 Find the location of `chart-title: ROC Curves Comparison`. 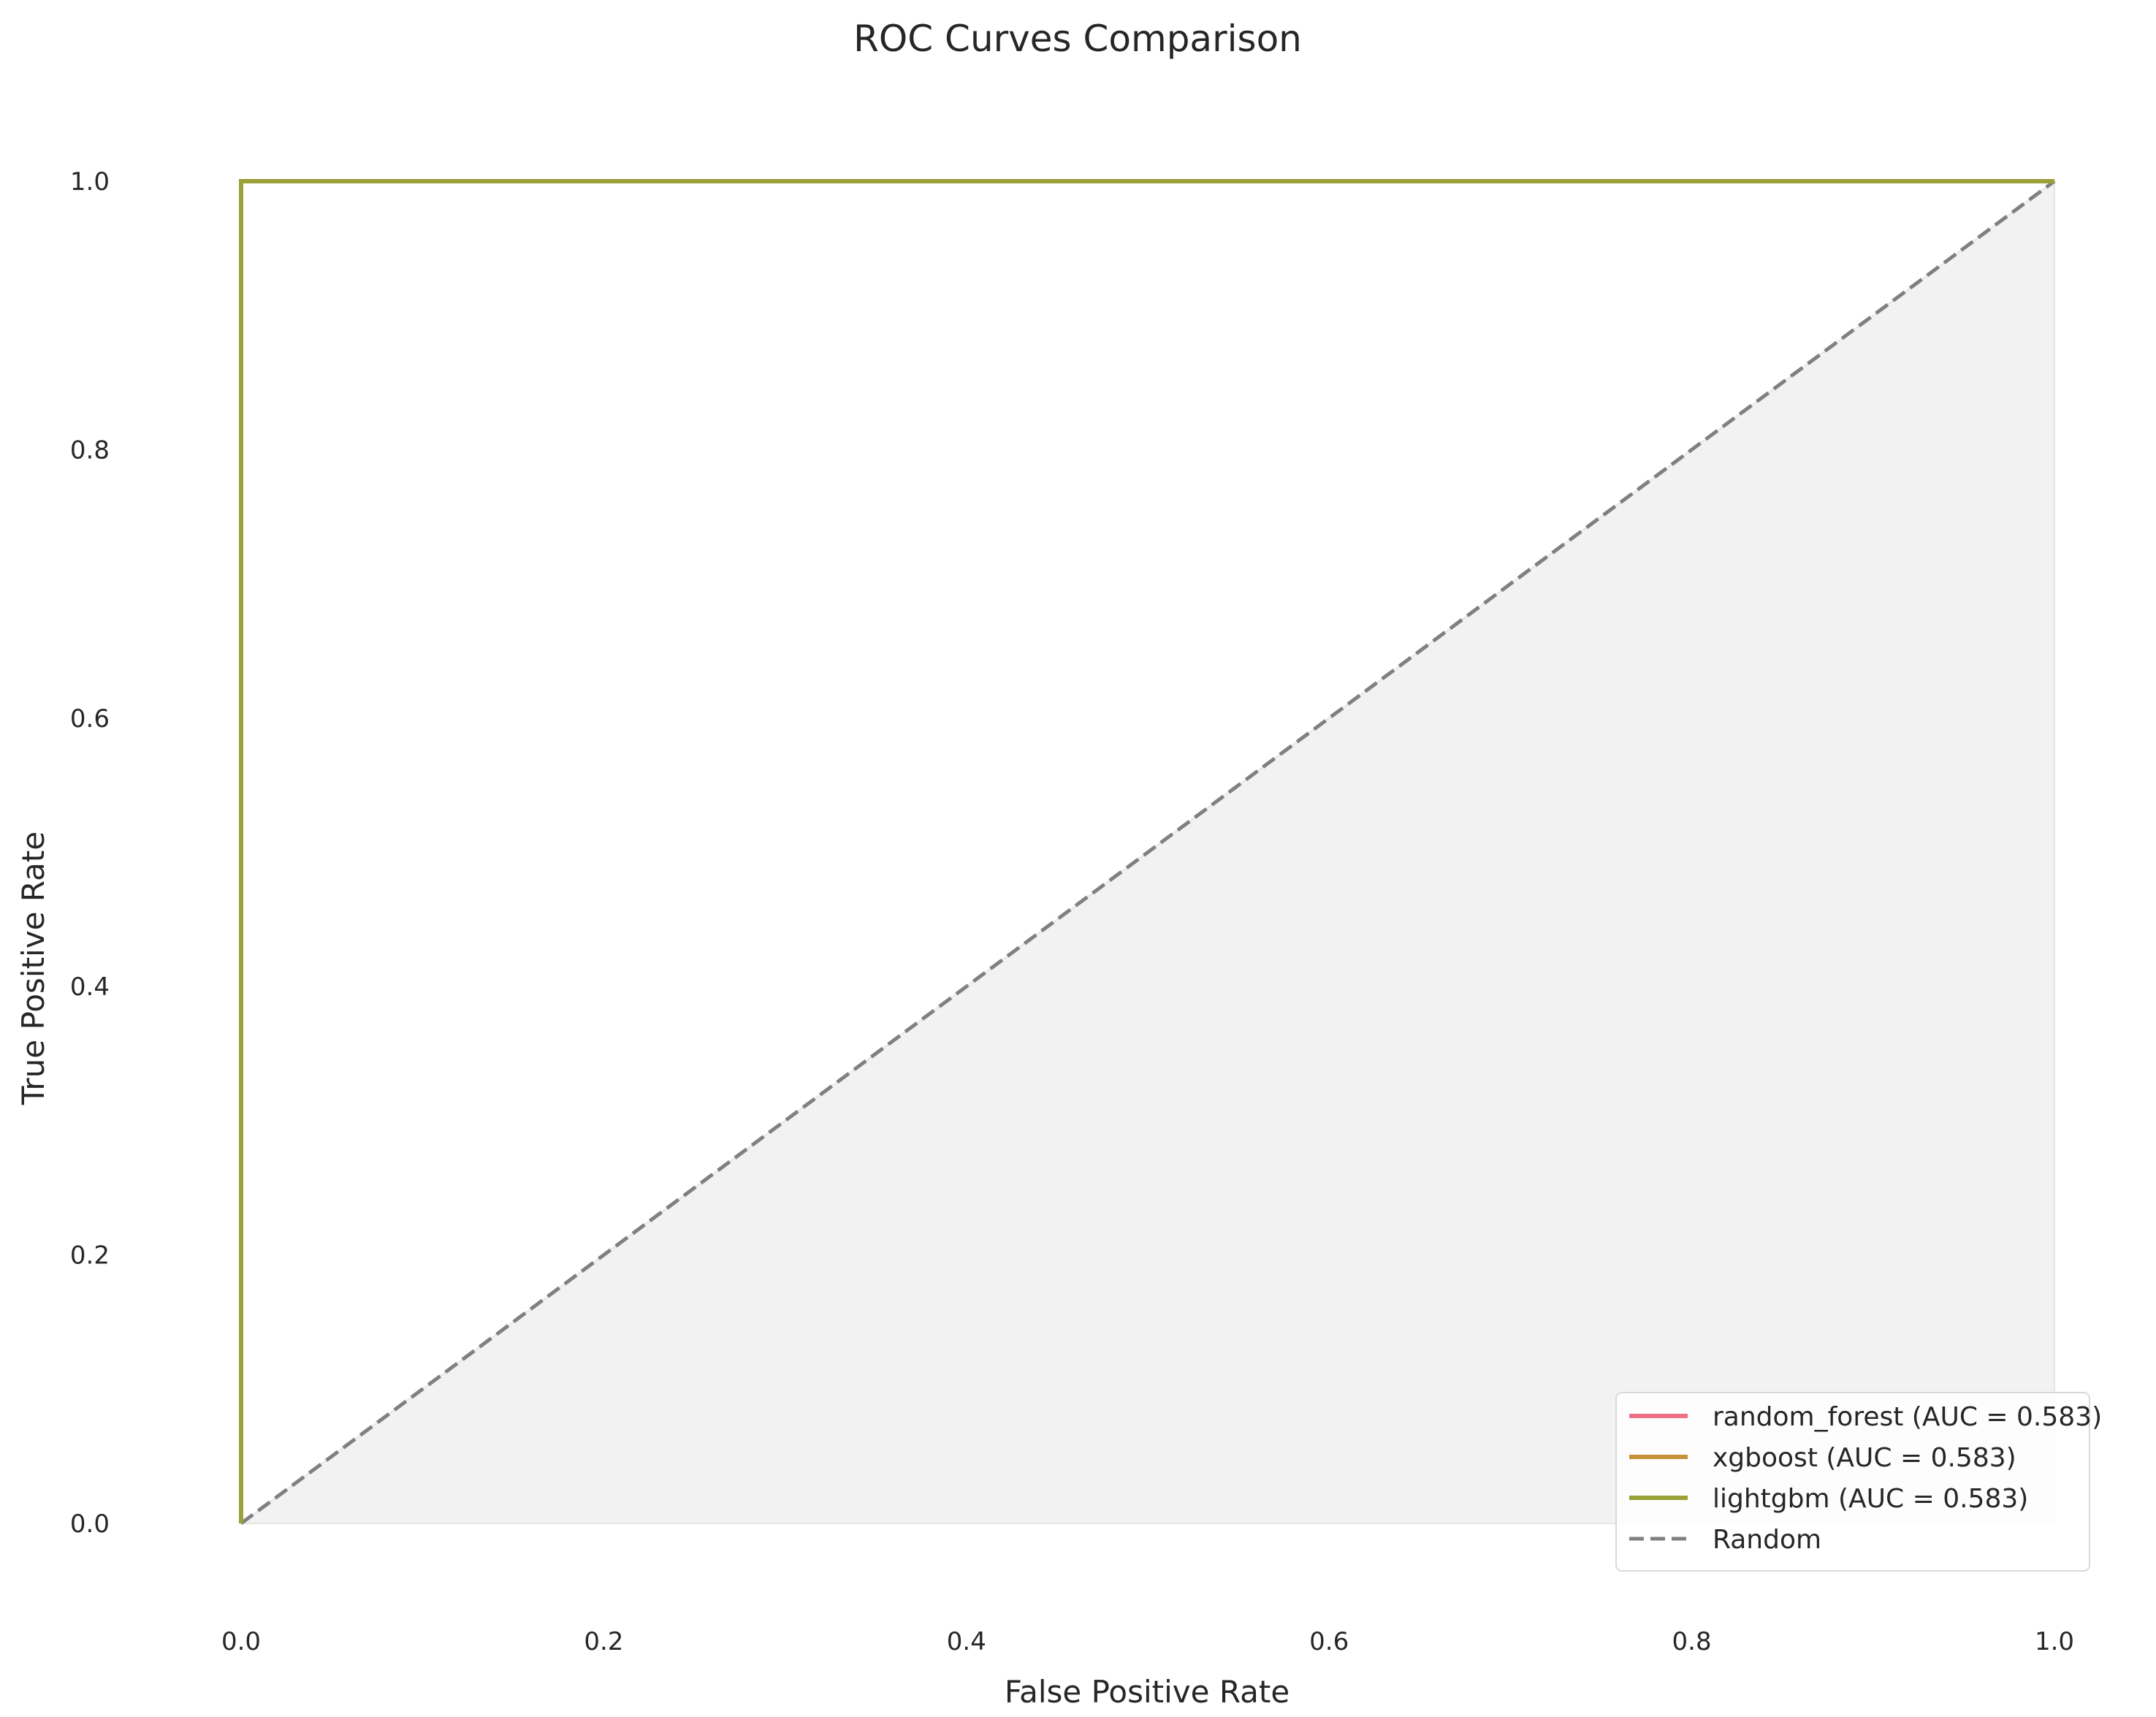

chart-title: ROC Curves Comparison is located at coordinates (1077, 39).